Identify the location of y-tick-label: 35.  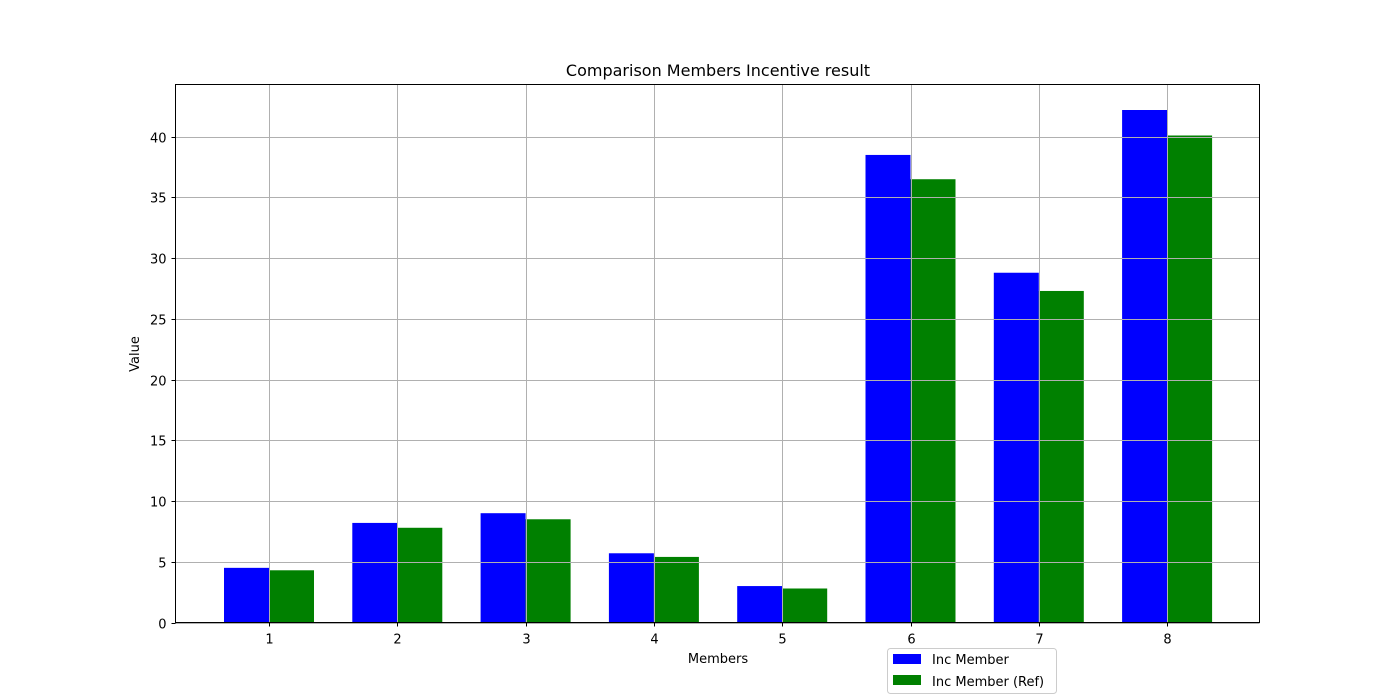
(158, 199).